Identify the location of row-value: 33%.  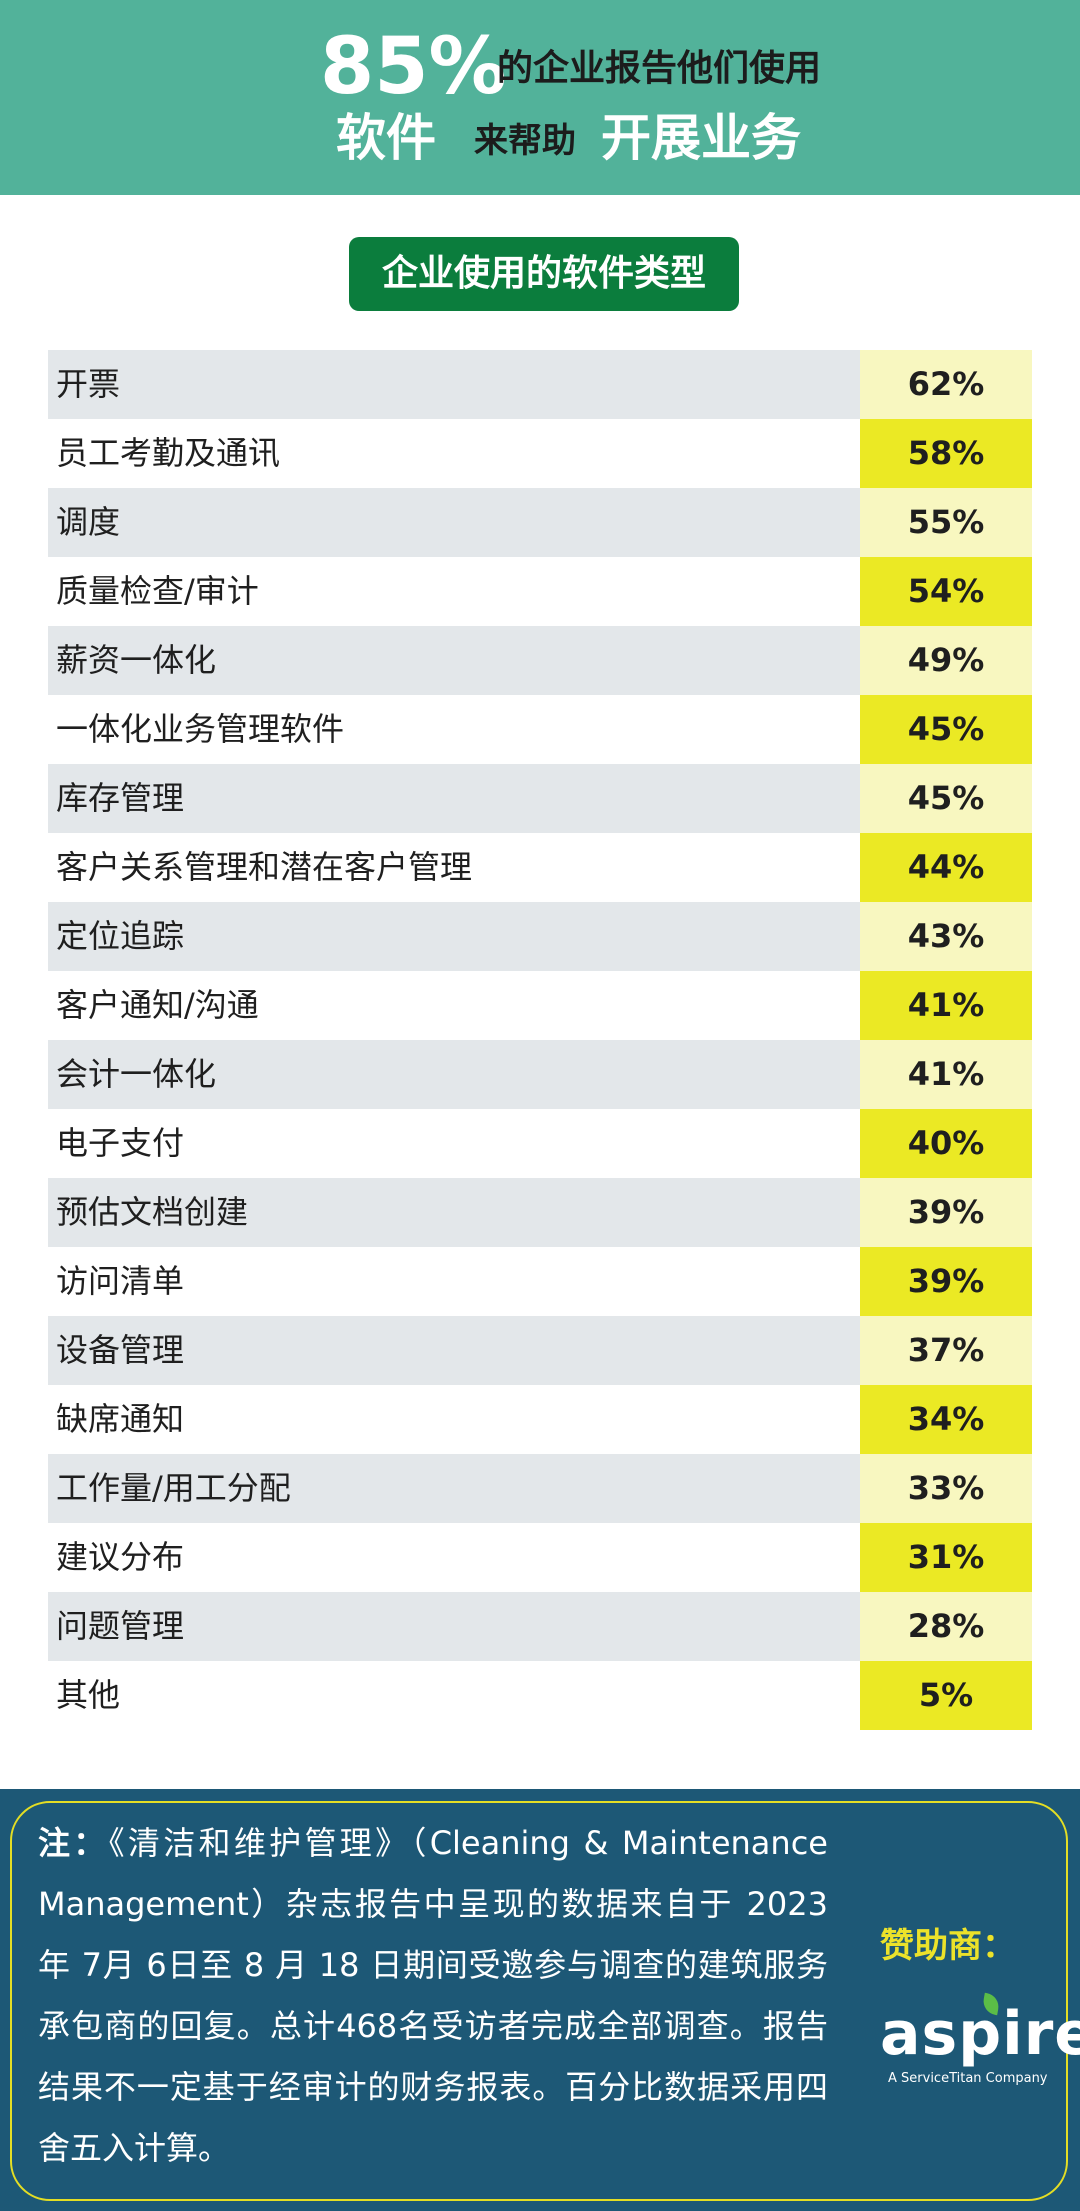
(946, 1488).